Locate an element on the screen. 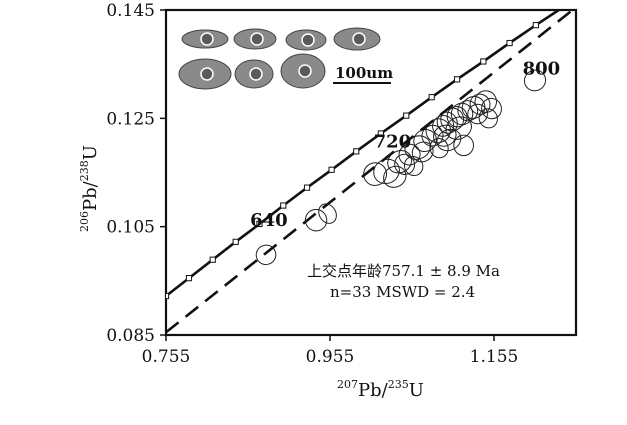 Image resolution: width=627 pixels, height=425 pixels. concordia-age-label: 720 is located at coordinates (393, 142).